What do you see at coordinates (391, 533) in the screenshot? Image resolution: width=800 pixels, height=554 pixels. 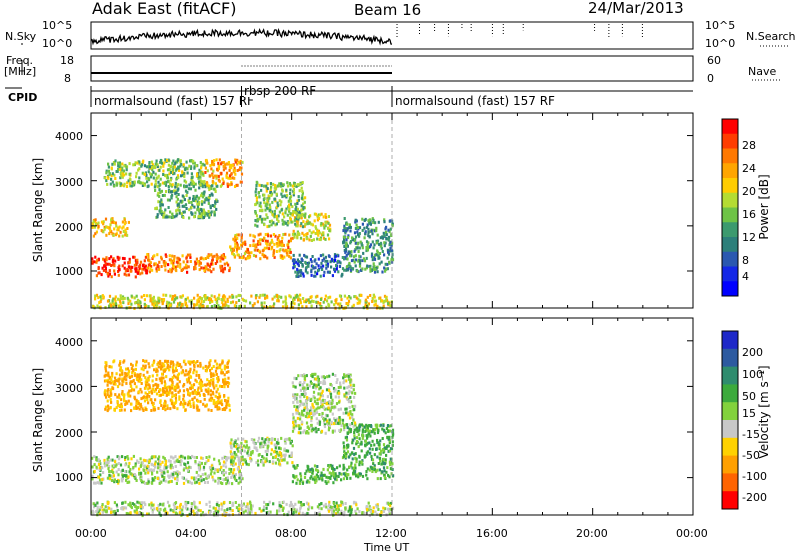 I see `xtick-1200: 12:00` at bounding box center [391, 533].